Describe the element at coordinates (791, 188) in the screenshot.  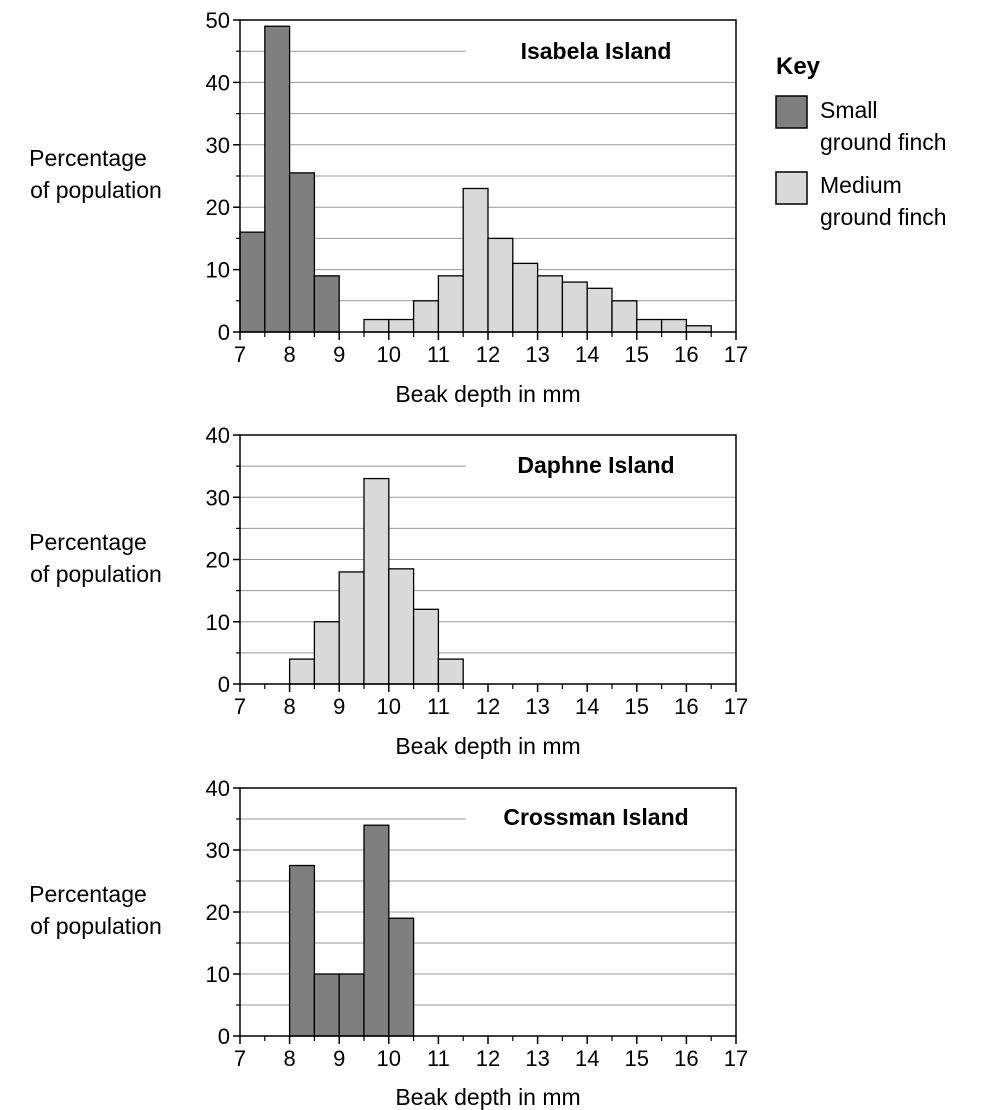
I see `legend-swatch-medium` at that location.